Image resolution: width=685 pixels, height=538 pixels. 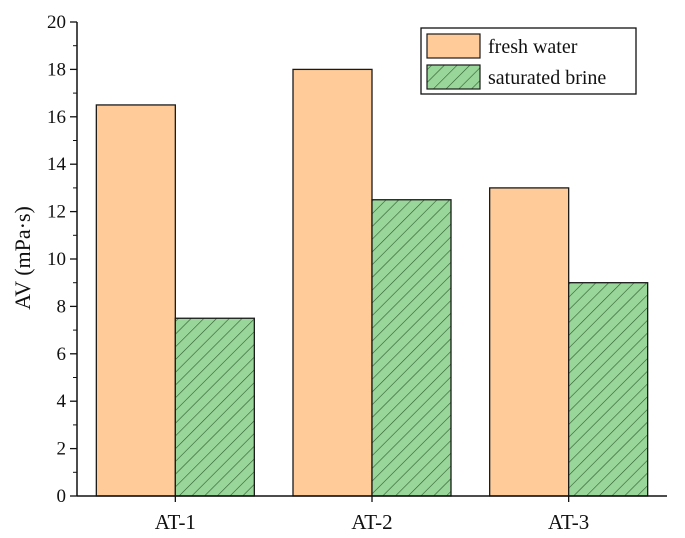 I want to click on y-tick-label: 2, so click(x=62, y=449).